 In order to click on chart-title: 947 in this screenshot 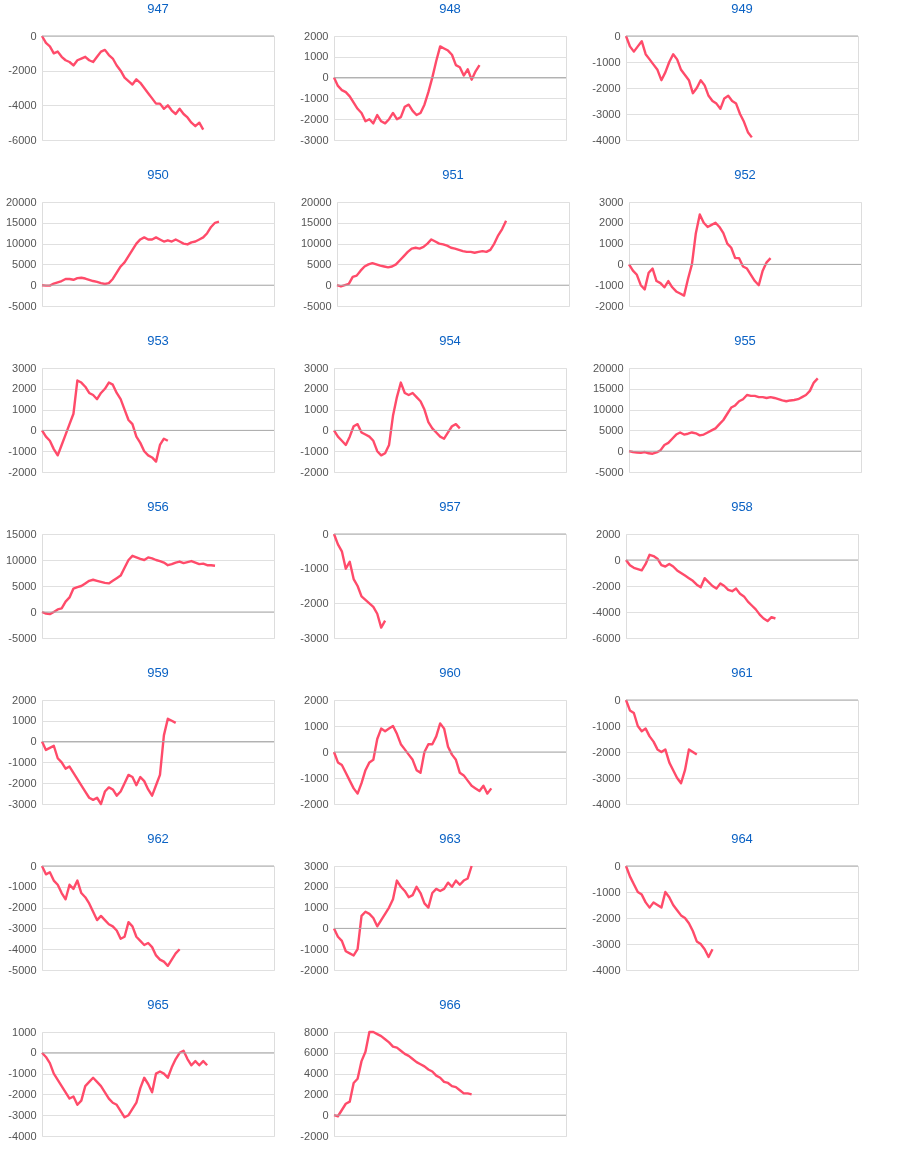, I will do `click(158, 8)`.